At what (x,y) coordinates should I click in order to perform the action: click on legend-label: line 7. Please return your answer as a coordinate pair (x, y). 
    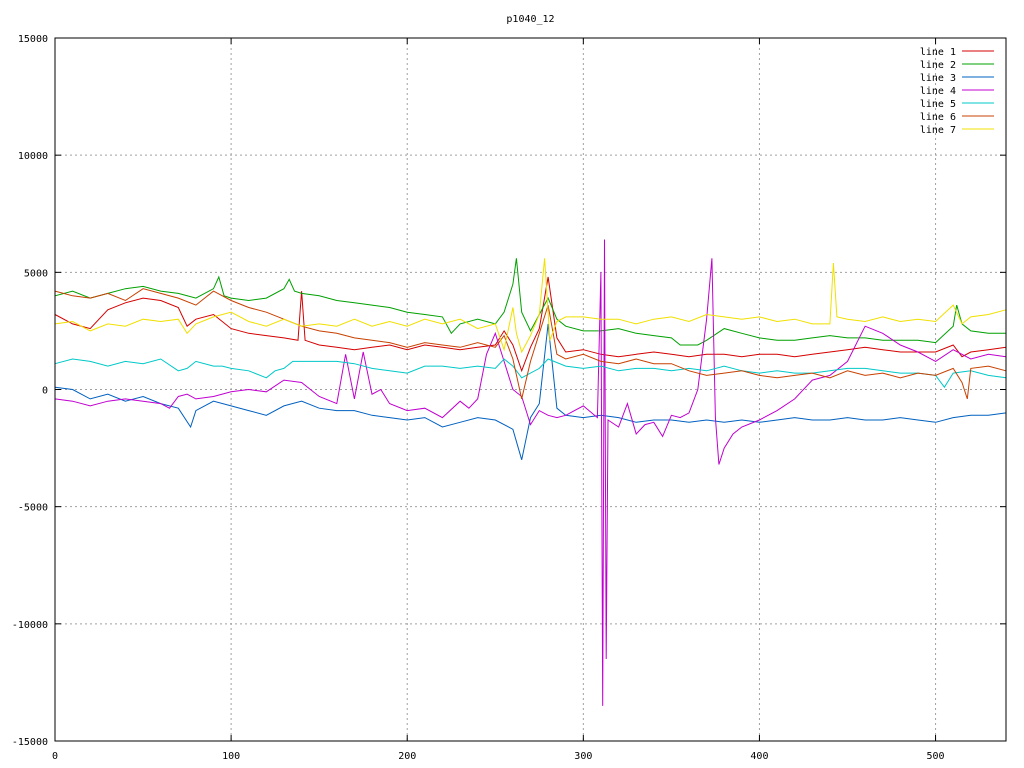
    Looking at the image, I should click on (938, 130).